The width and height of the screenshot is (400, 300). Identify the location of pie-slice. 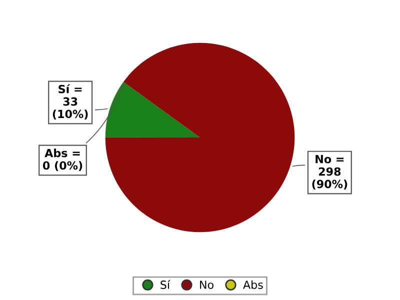
(152, 110).